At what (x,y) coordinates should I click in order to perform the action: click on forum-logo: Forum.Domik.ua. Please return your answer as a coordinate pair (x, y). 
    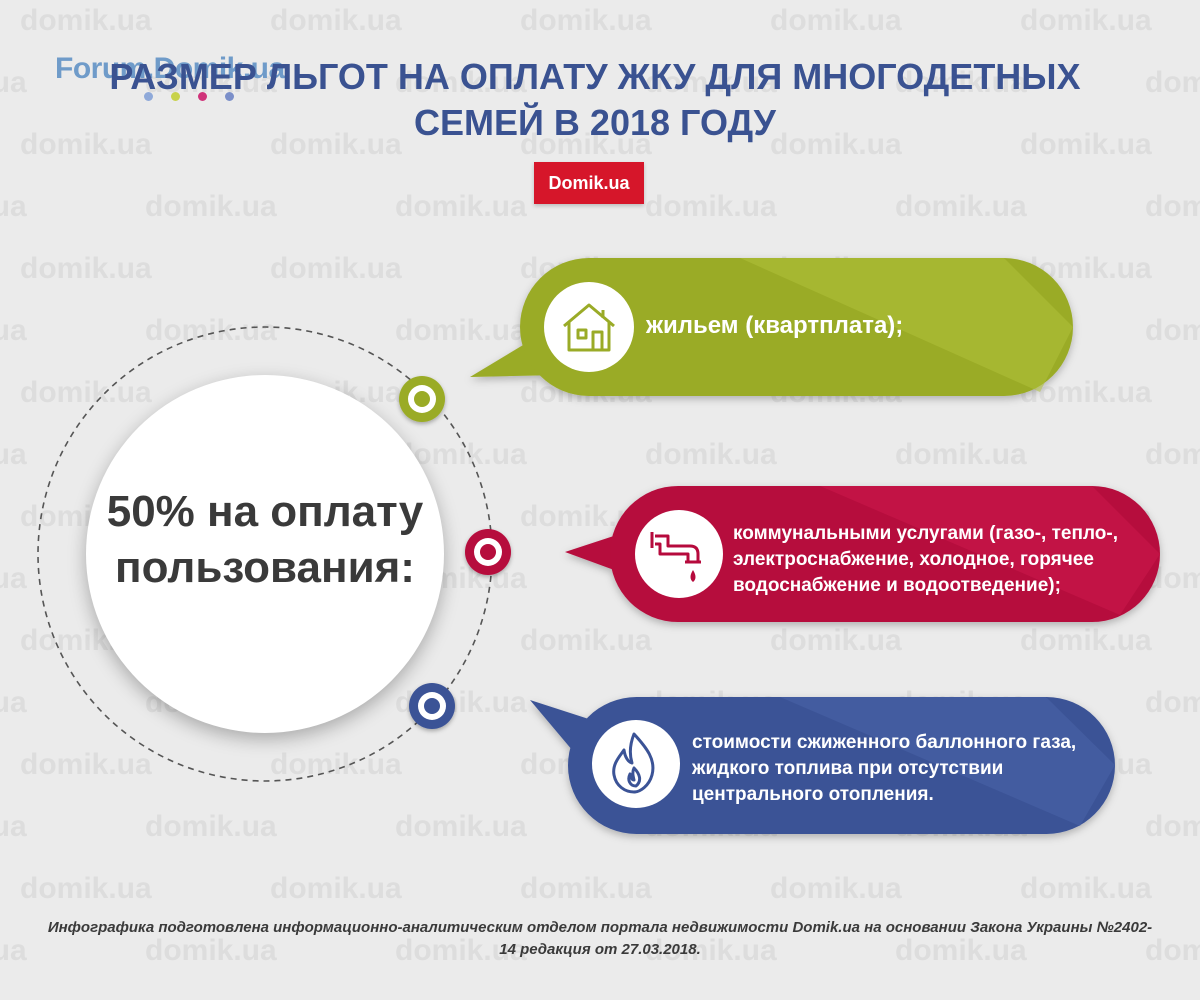
    Looking at the image, I should click on (170, 68).